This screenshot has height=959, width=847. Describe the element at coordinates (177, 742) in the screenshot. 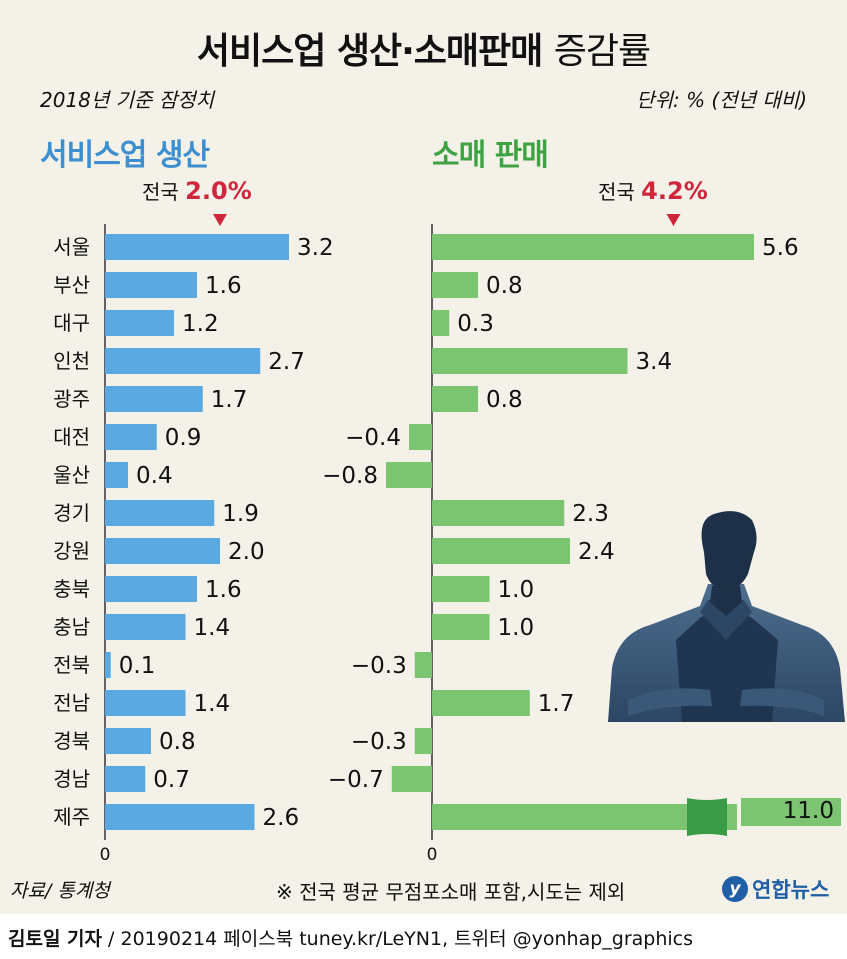

I see `services-value-label: 0.8` at that location.